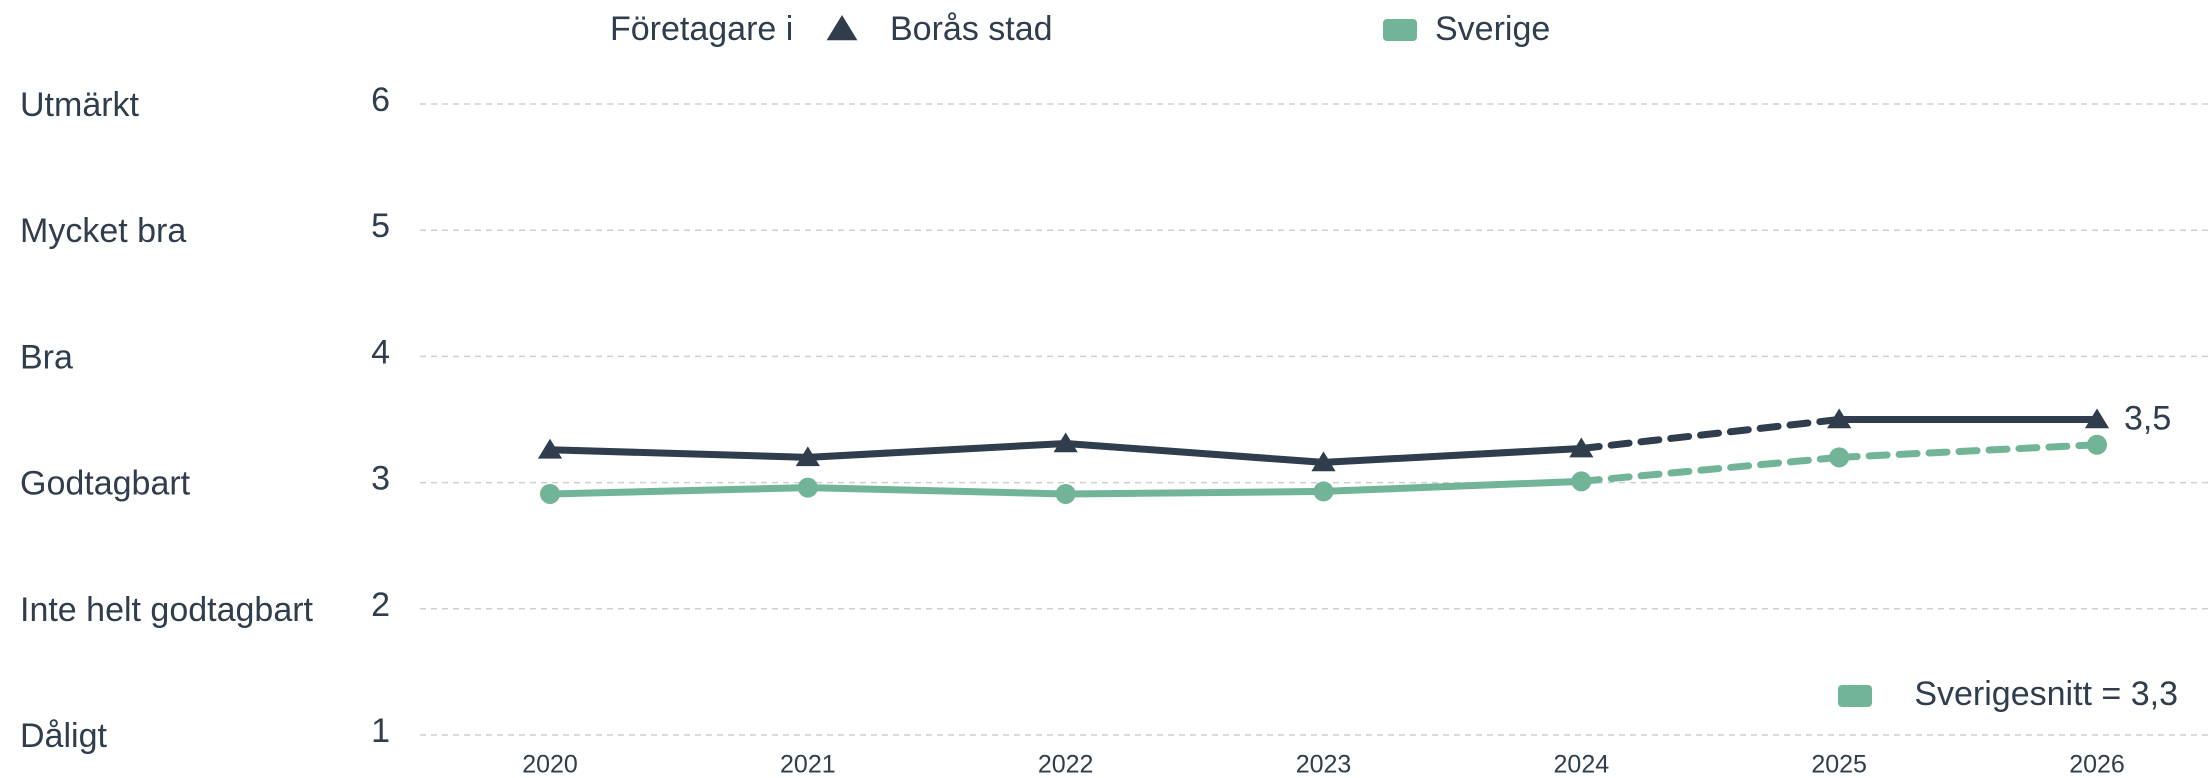 Image resolution: width=2211 pixels, height=778 pixels. I want to click on legend-label: Borås stad, so click(971, 29).